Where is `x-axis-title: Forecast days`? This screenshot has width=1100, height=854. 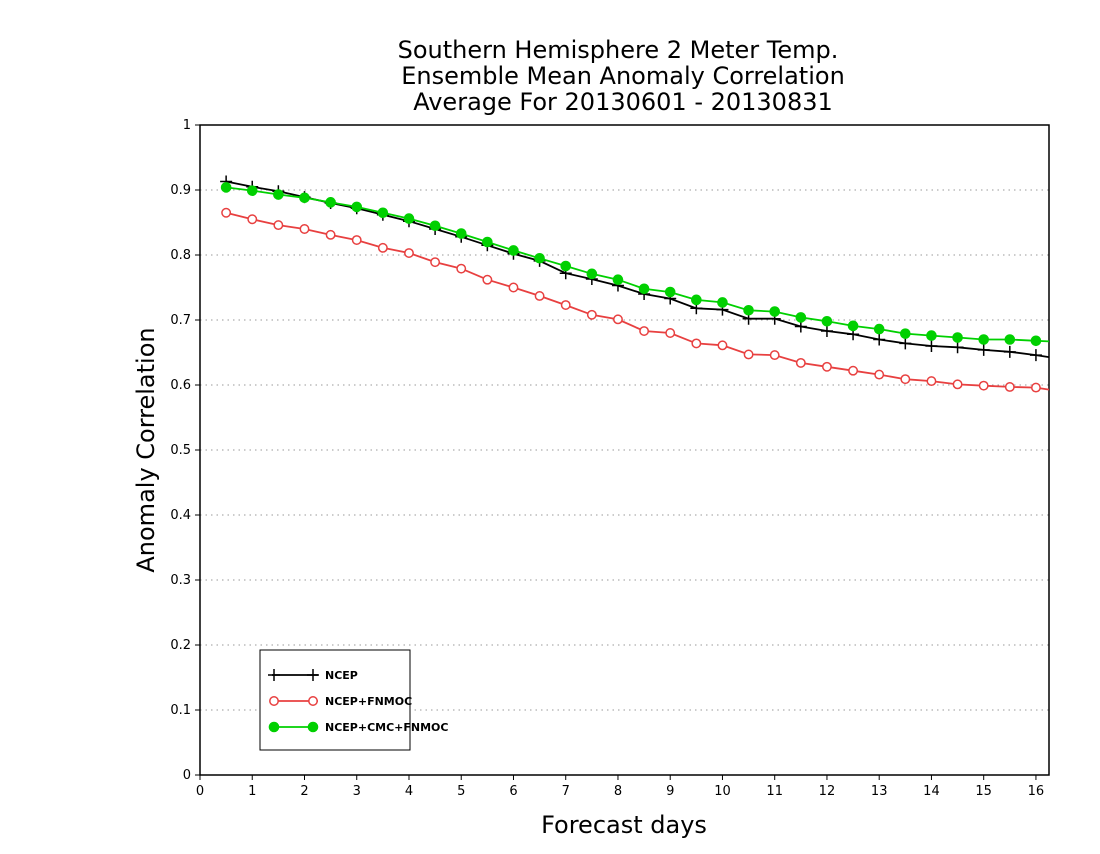 x-axis-title: Forecast days is located at coordinates (624, 825).